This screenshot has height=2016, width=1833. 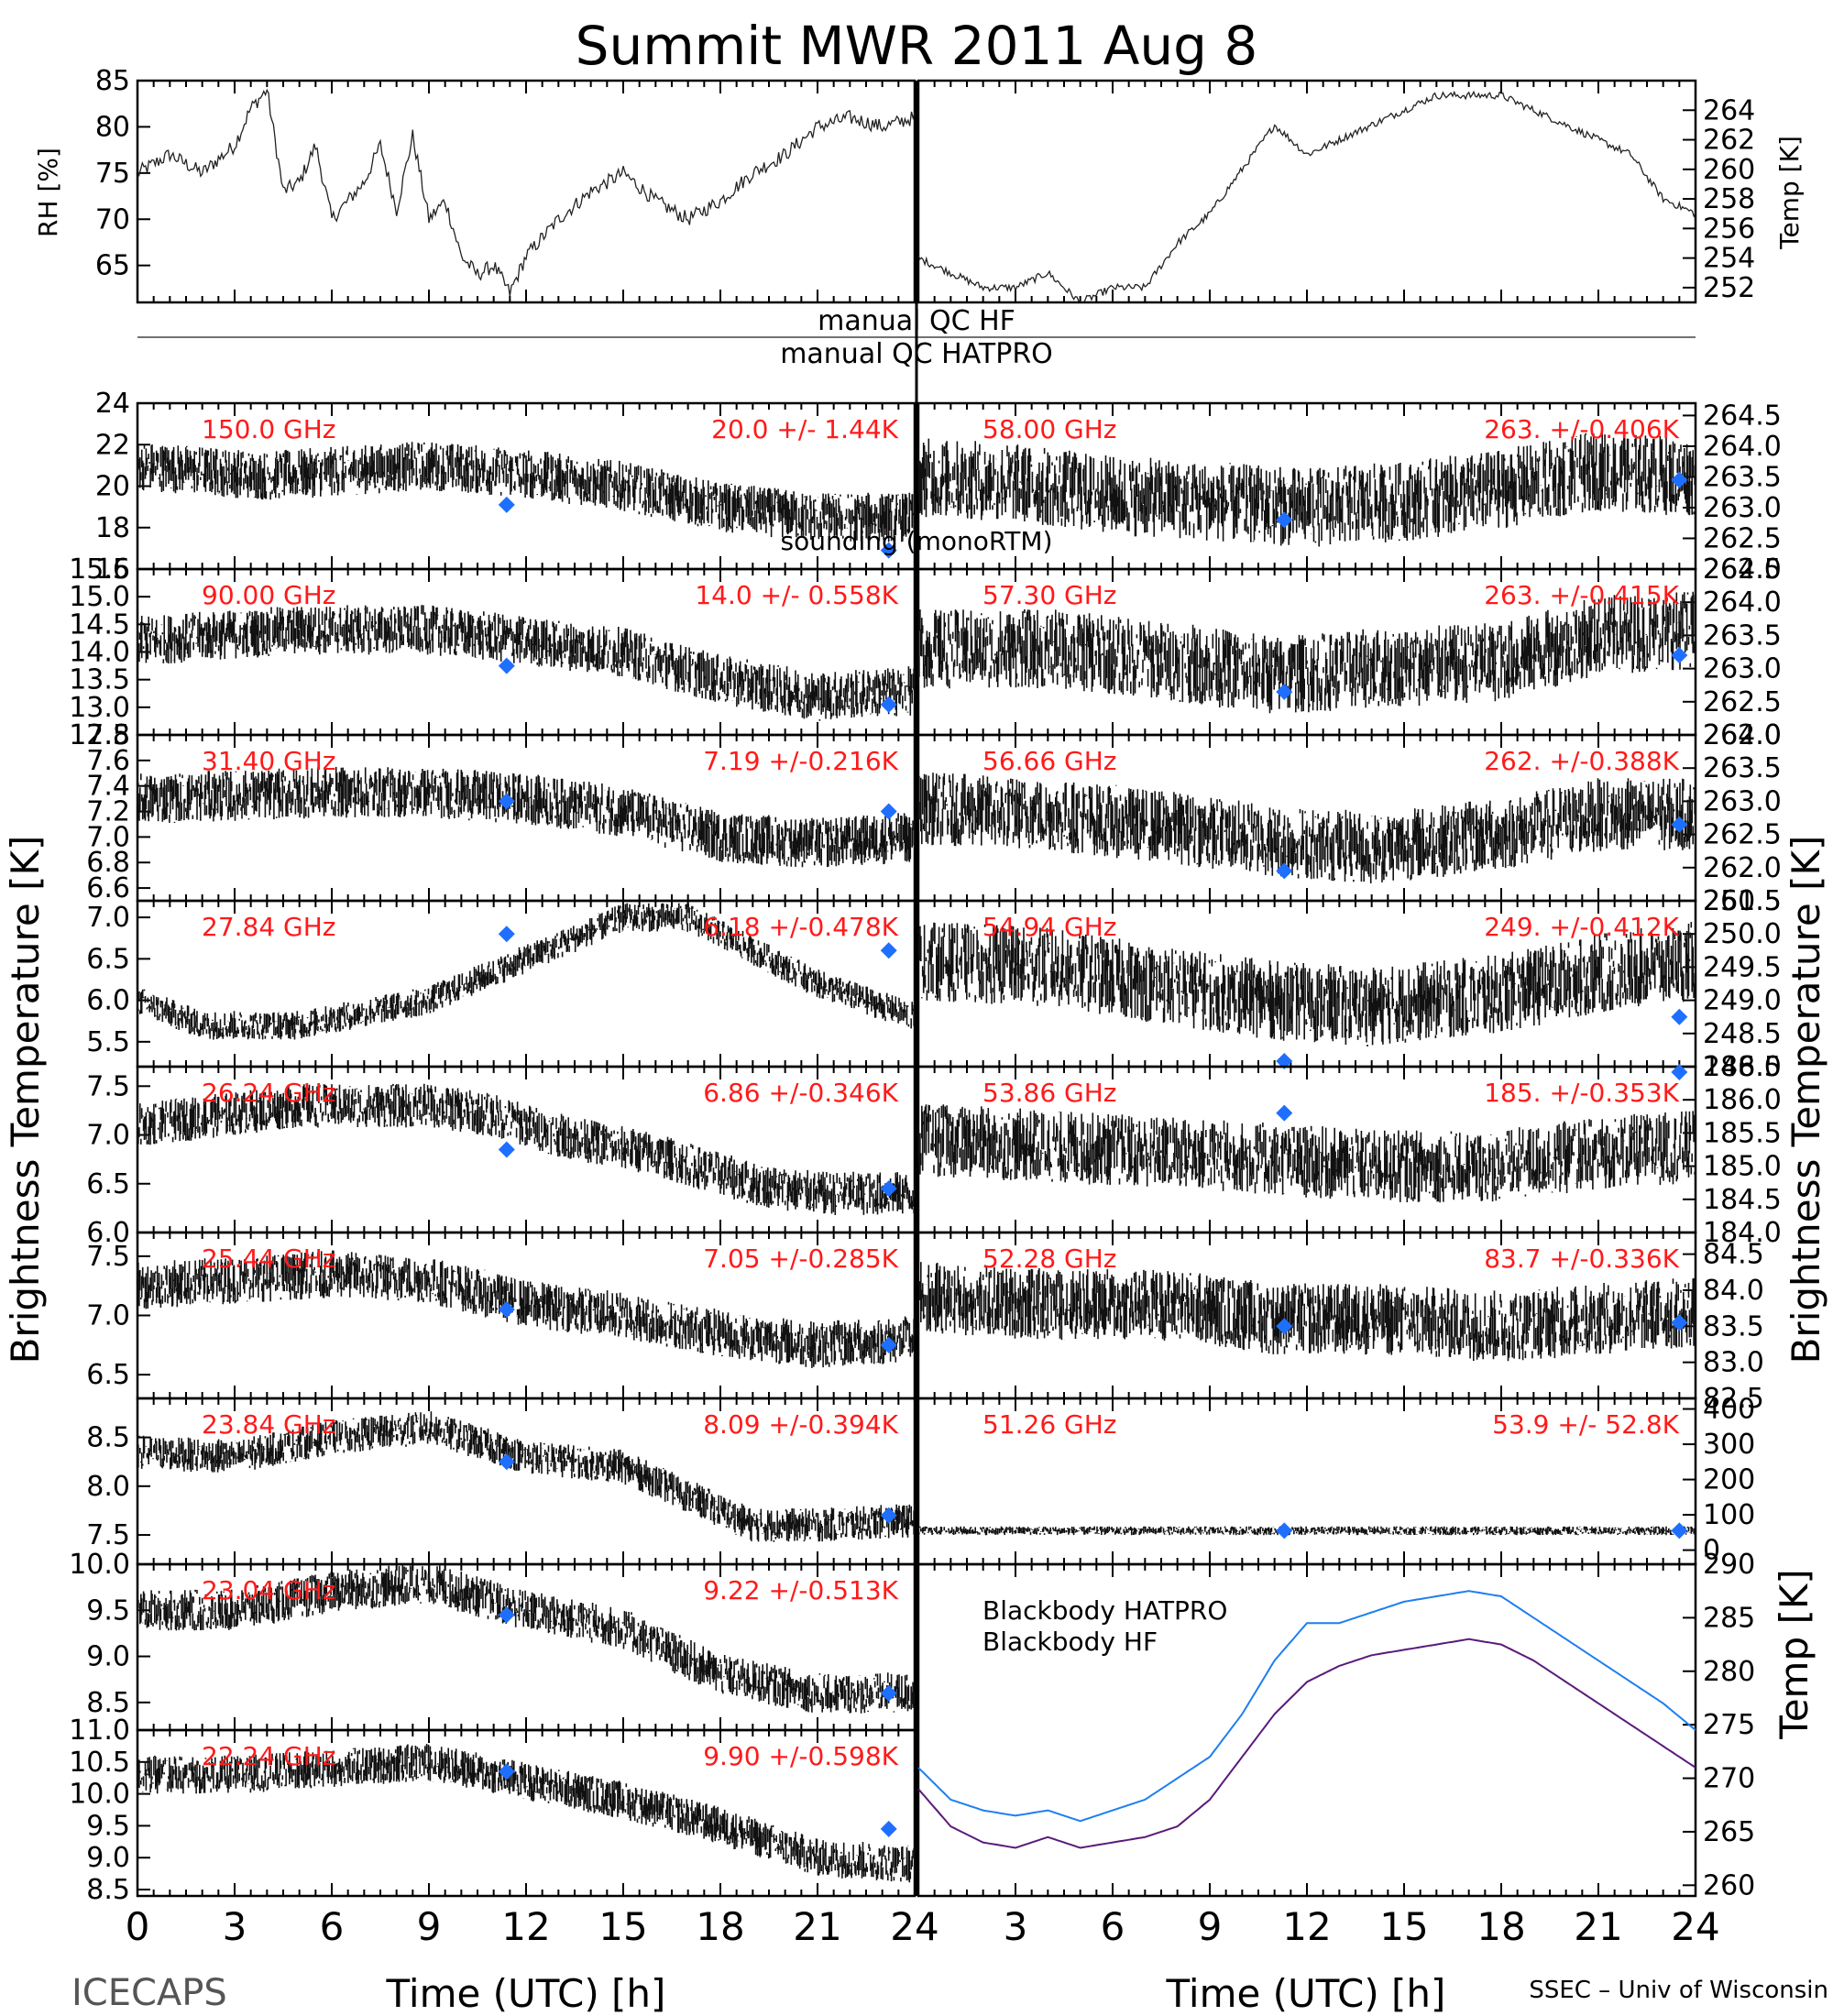 What do you see at coordinates (108, 863) in the screenshot?
I see `y-tick-label: 6.8` at bounding box center [108, 863].